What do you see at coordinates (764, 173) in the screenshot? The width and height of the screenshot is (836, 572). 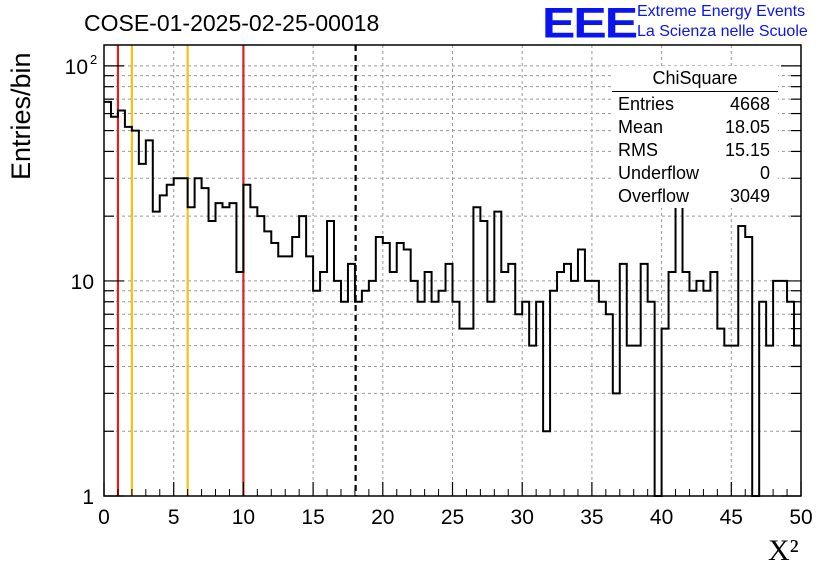 I see `stats-value: 0` at bounding box center [764, 173].